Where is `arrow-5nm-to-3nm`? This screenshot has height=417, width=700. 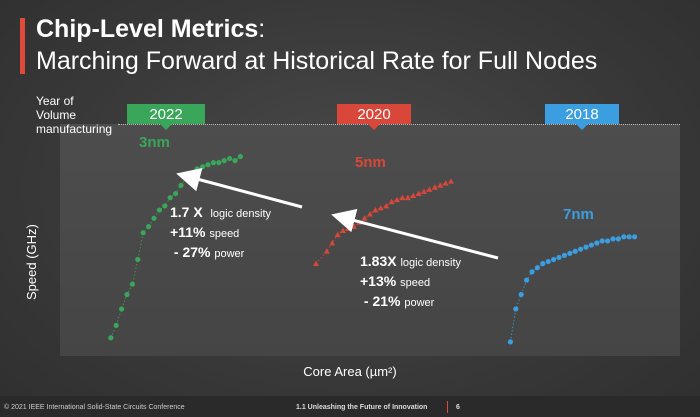
arrow-5nm-to-3nm is located at coordinates (239, 188).